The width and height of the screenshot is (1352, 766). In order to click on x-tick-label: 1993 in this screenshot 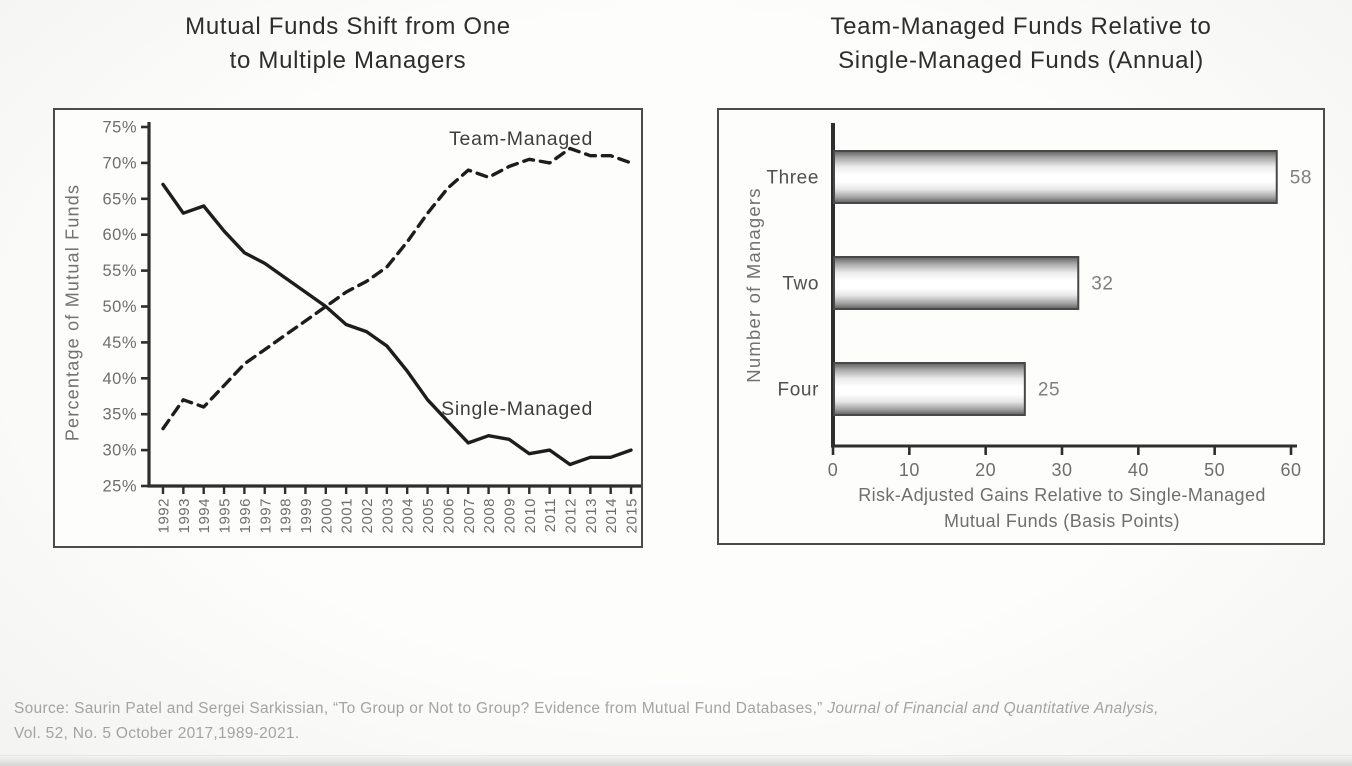, I will do `click(184, 515)`.